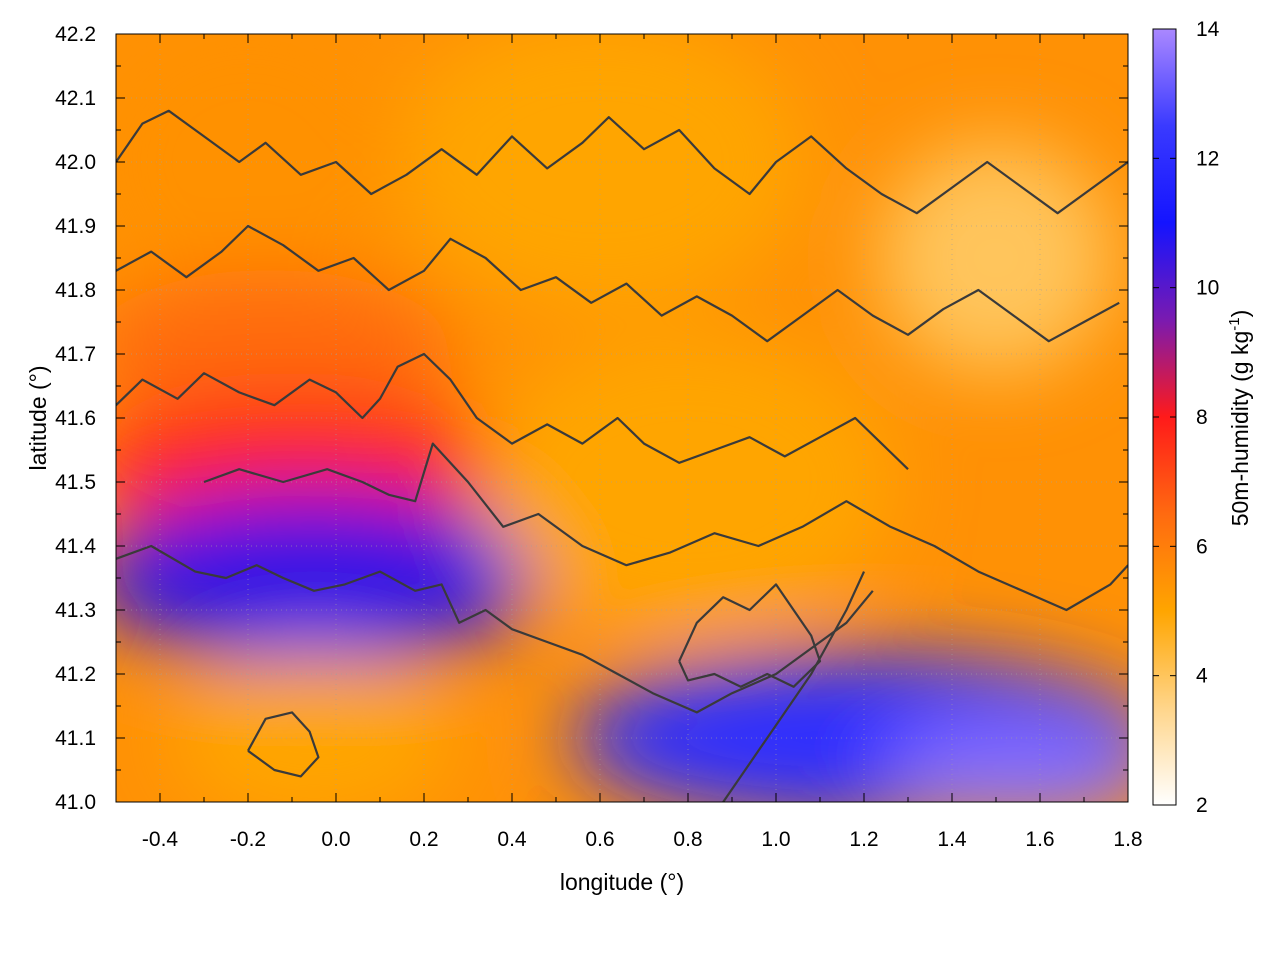 The width and height of the screenshot is (1280, 965). What do you see at coordinates (952, 839) in the screenshot?
I see `x-tick-label: 1.4` at bounding box center [952, 839].